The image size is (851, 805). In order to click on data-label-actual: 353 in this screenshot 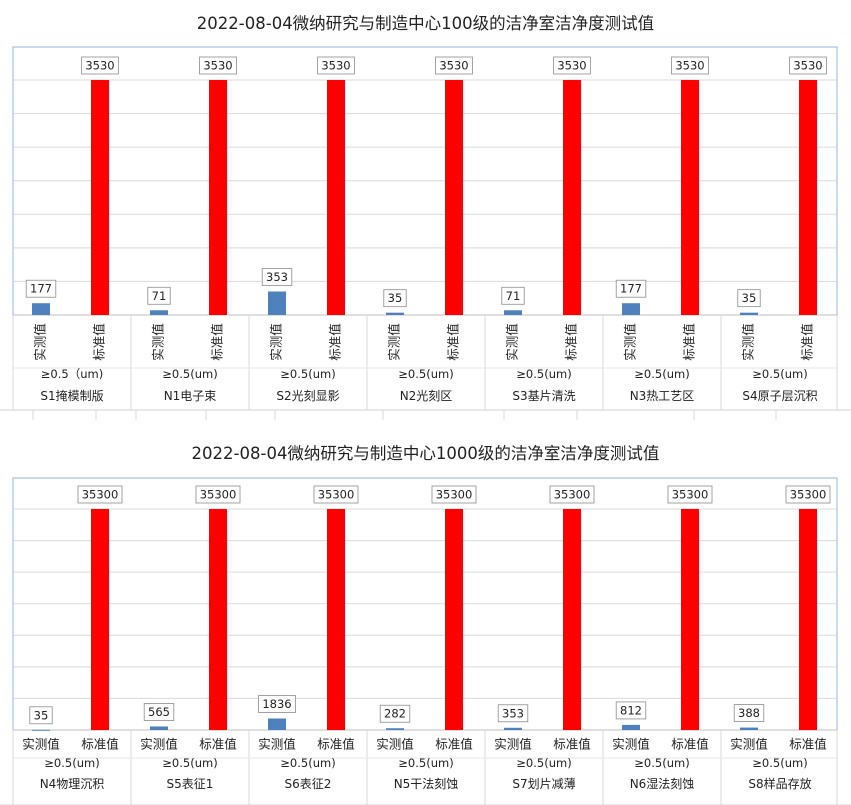, I will do `click(277, 277)`.